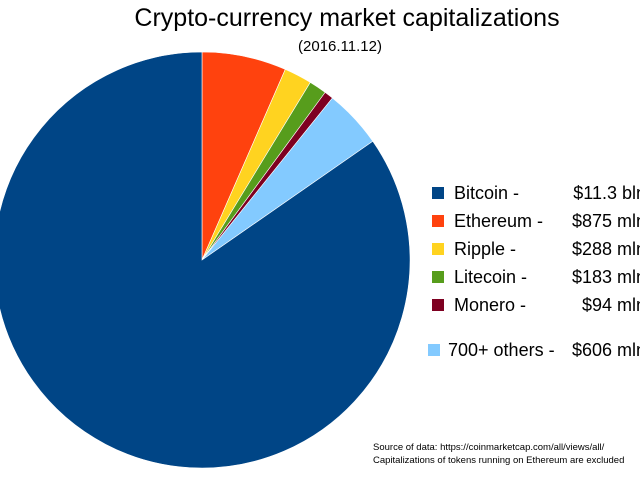  What do you see at coordinates (605, 277) in the screenshot?
I see `legend-value: $183 mln` at bounding box center [605, 277].